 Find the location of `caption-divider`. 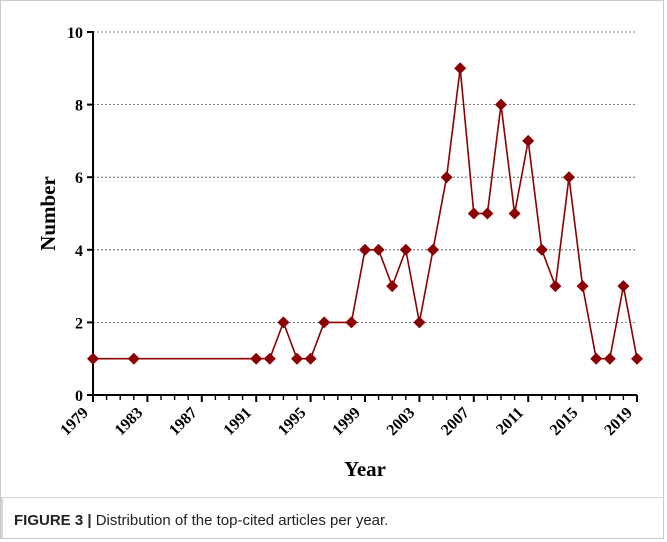

caption-divider is located at coordinates (332, 497).